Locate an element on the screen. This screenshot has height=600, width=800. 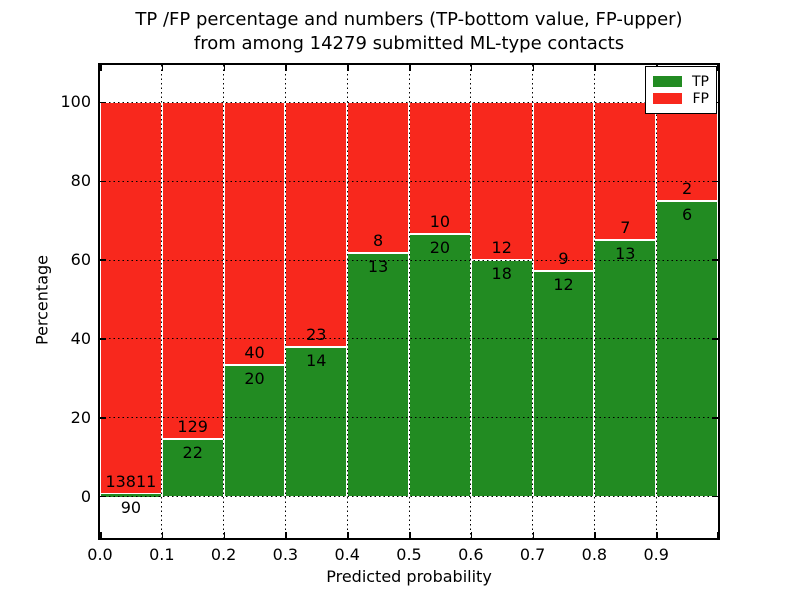
x-tick-label: 0.6 is located at coordinates (471, 554).